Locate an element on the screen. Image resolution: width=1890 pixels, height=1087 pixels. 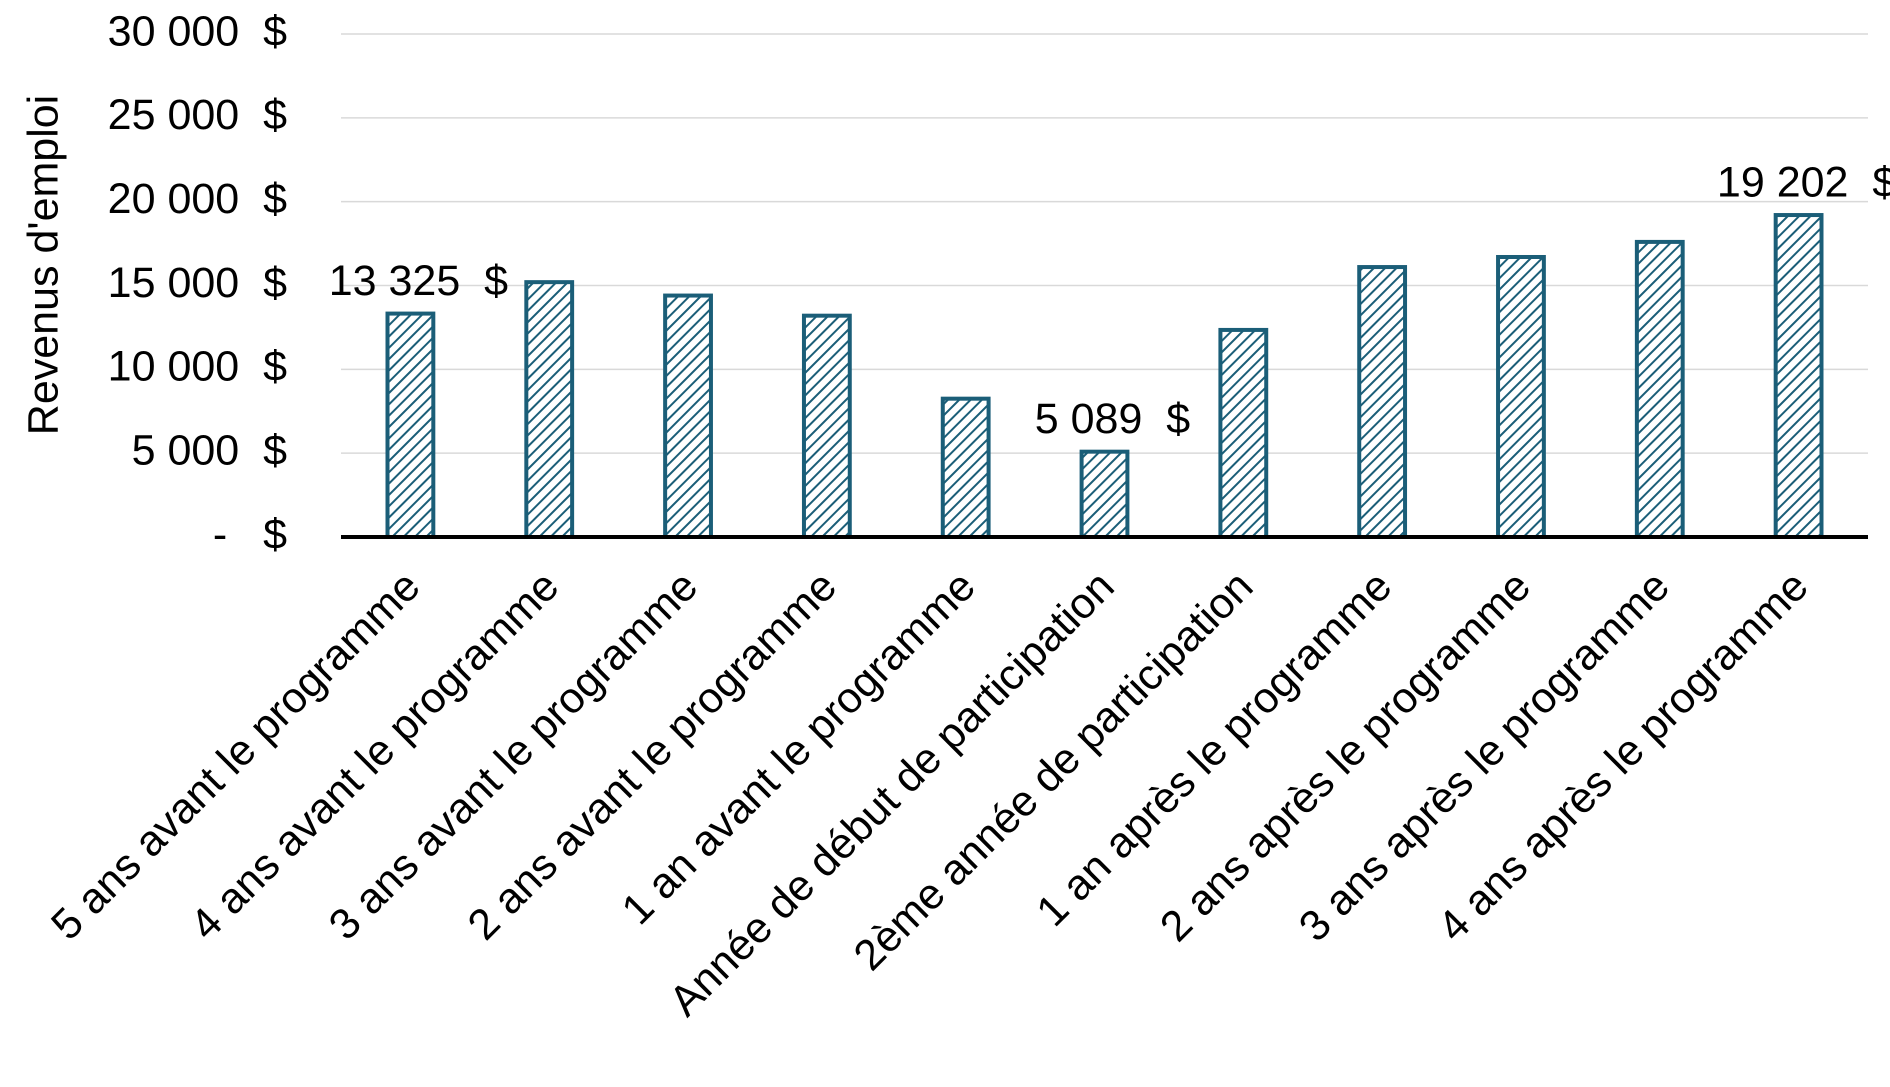
data-label: 13 325 $ is located at coordinates (418, 281).